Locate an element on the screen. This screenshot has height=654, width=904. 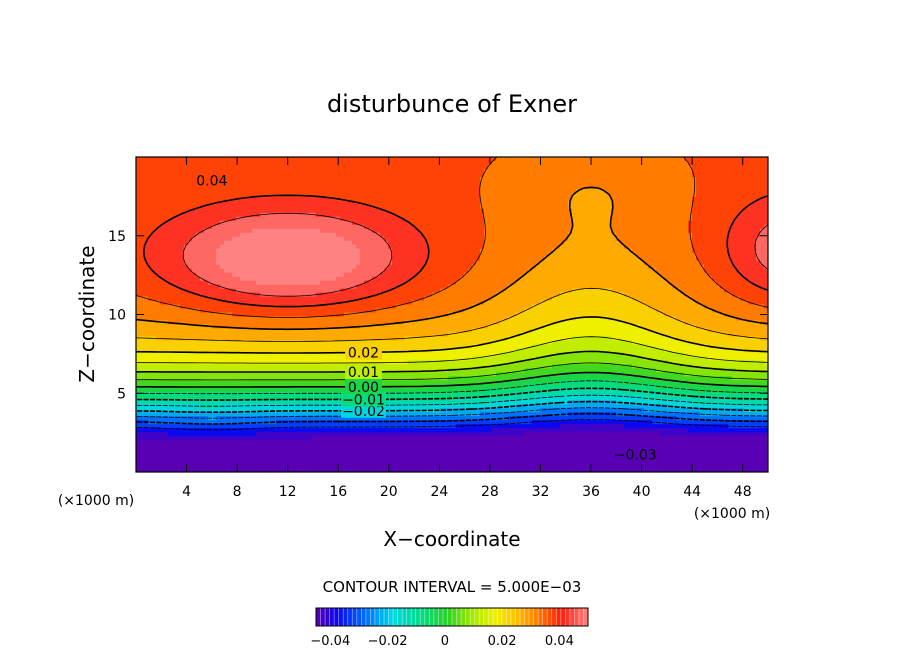
x-tick-label: 12 is located at coordinates (288, 492).